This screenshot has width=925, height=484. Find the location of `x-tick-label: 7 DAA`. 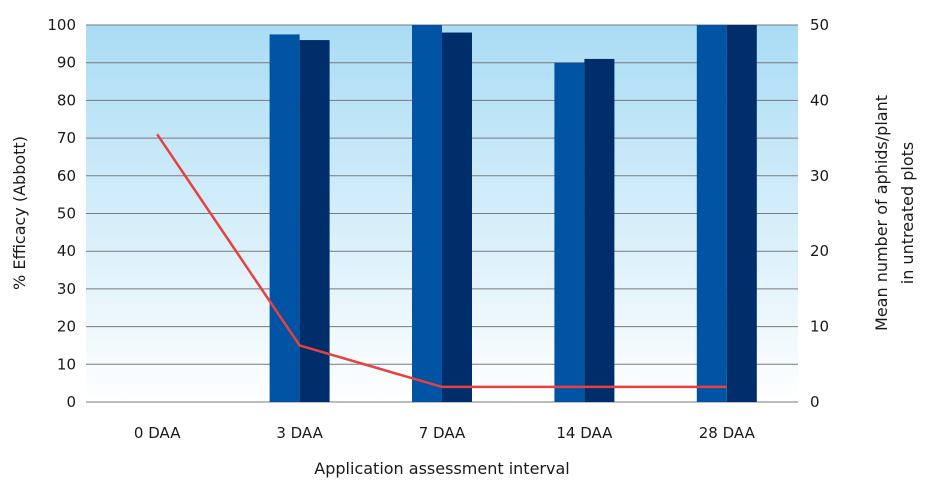

x-tick-label: 7 DAA is located at coordinates (442, 433).